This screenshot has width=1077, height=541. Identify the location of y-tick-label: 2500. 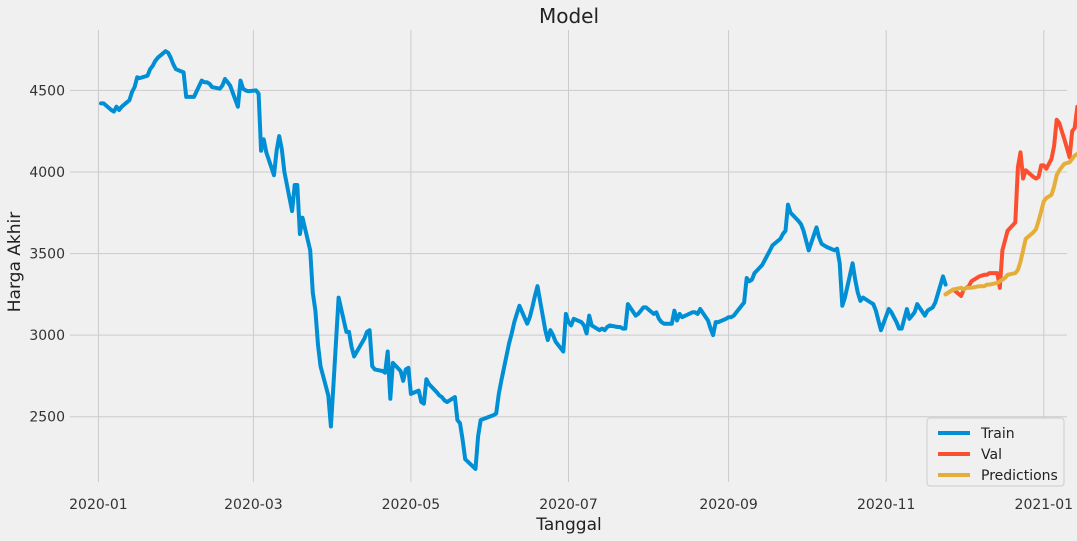
(47, 418).